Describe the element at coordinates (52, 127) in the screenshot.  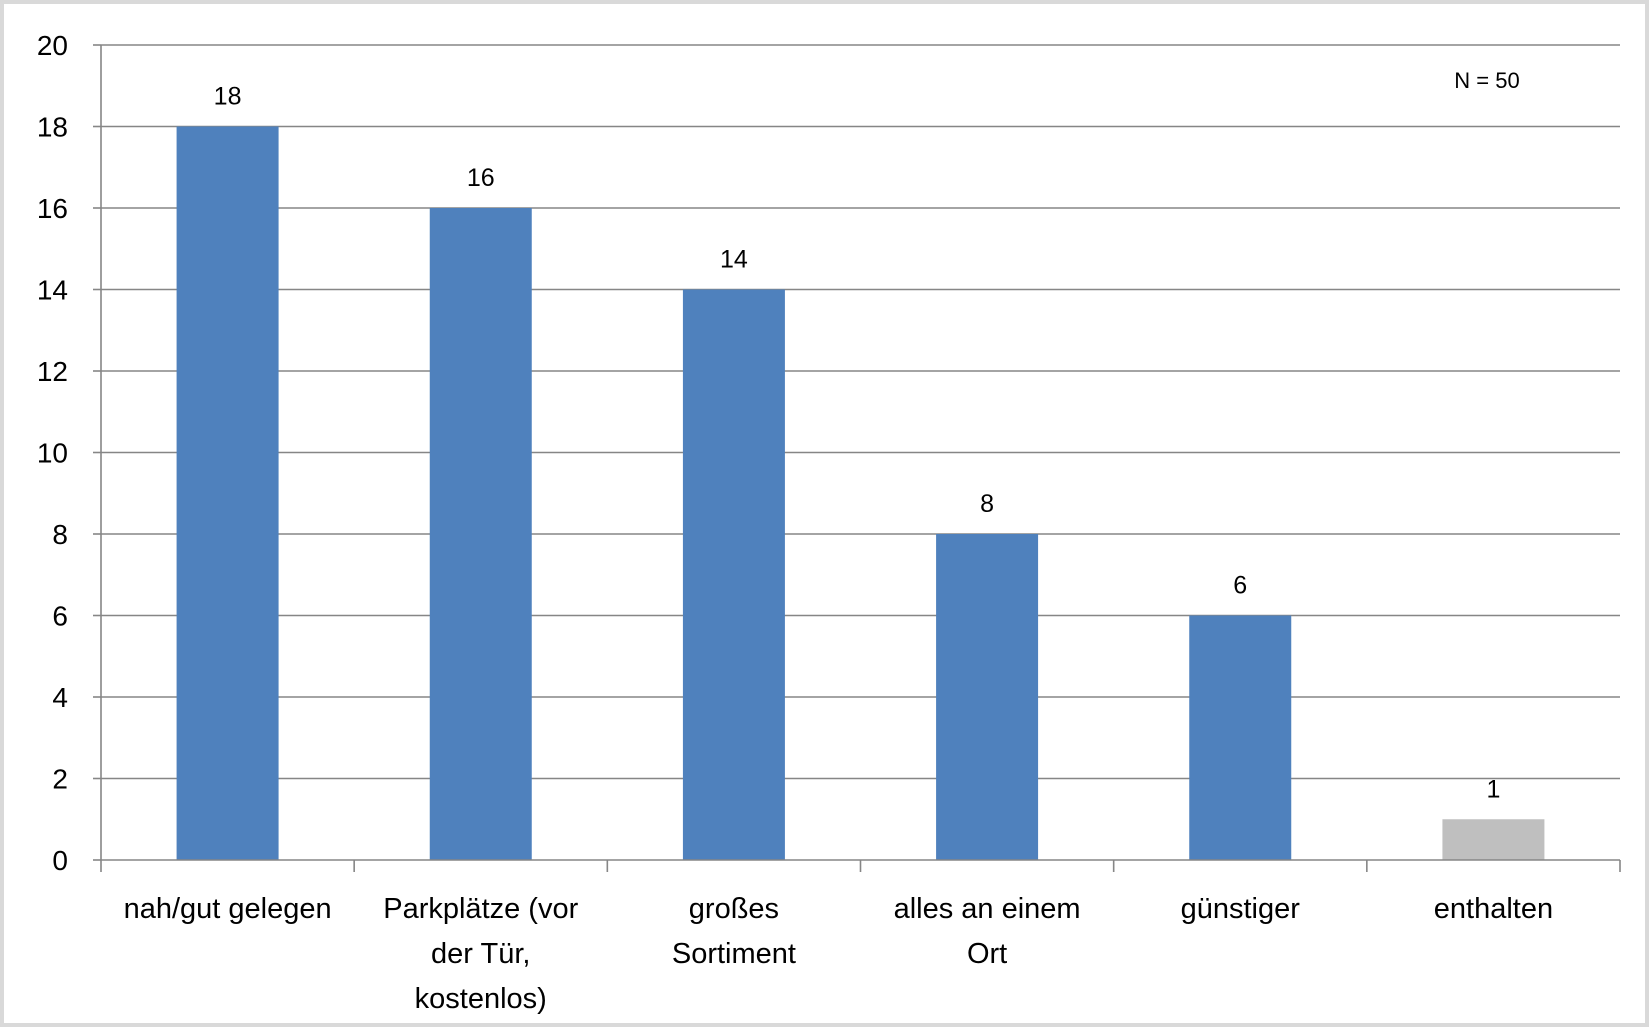
I see `y-tick-label: 18` at that location.